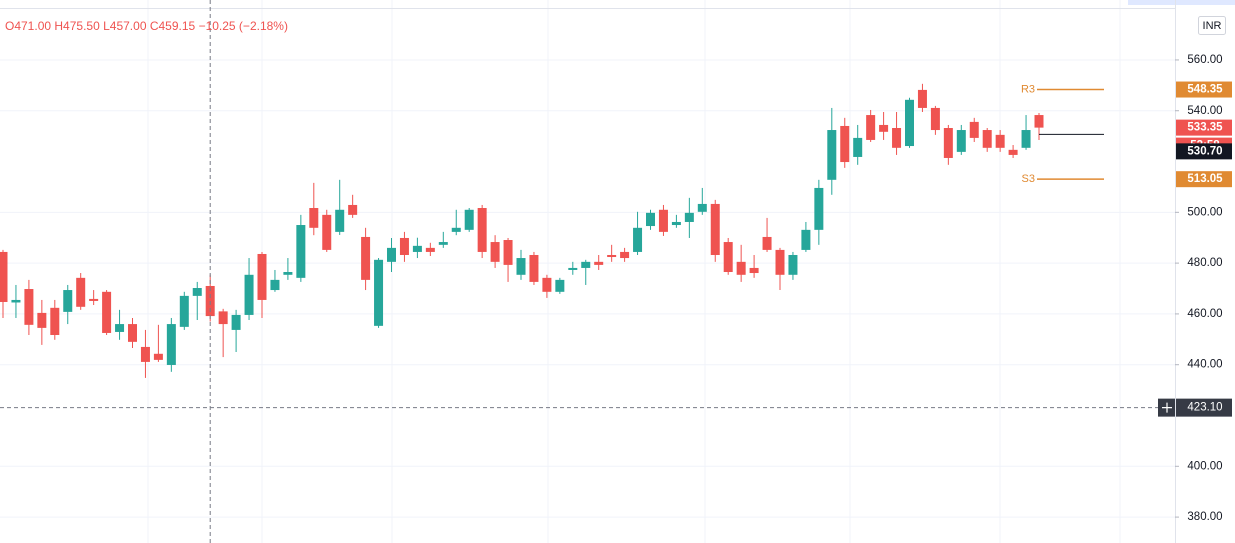  What do you see at coordinates (1204, 111) in the screenshot?
I see `y-tick-label: 540.00` at bounding box center [1204, 111].